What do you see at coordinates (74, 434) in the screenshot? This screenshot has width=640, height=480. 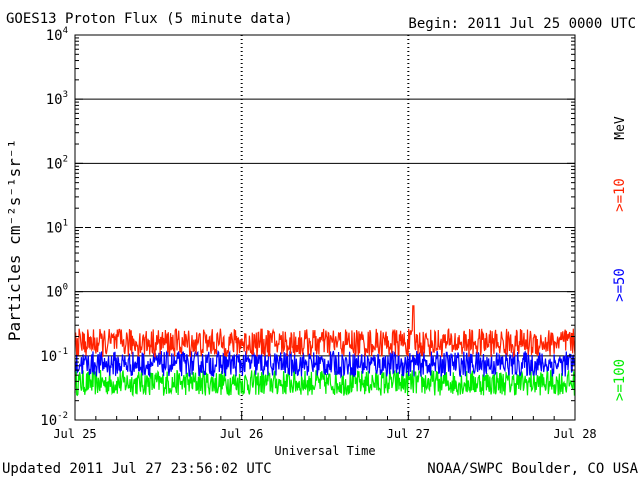 I see `x-tick-label-0: Jul 25` at bounding box center [74, 434].